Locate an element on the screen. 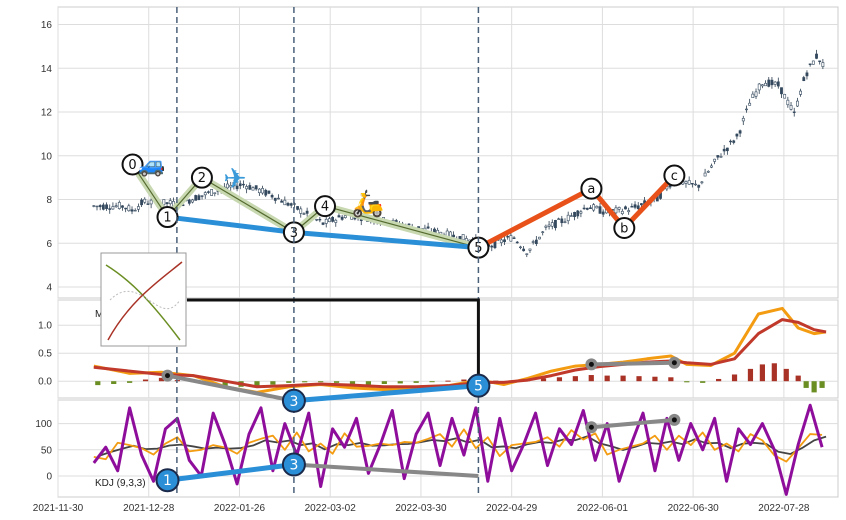 The height and width of the screenshot is (520, 846). kdj-tick-label: 0 is located at coordinates (49, 477).